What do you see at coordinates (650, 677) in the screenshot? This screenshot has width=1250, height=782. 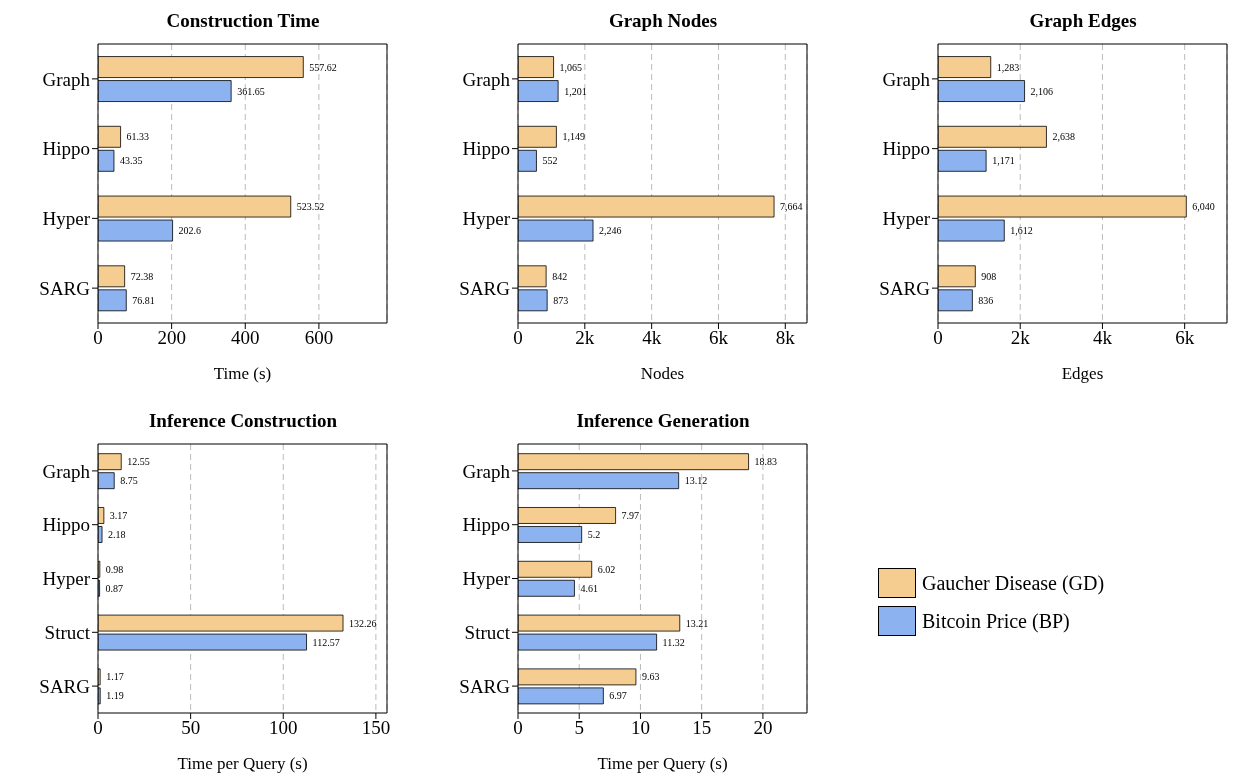 I see `data-label: 9.63` at bounding box center [650, 677].